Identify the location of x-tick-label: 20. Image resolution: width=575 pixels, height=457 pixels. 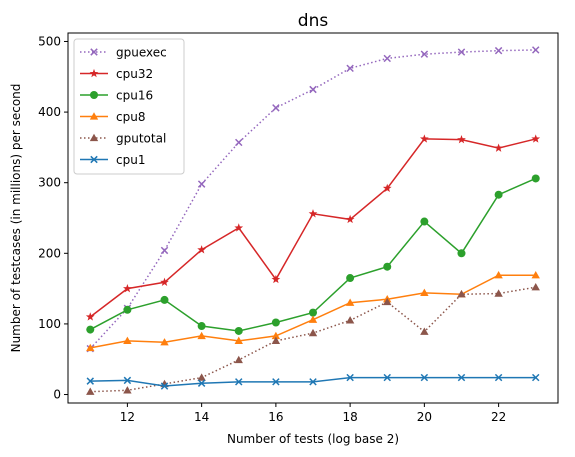
(424, 417).